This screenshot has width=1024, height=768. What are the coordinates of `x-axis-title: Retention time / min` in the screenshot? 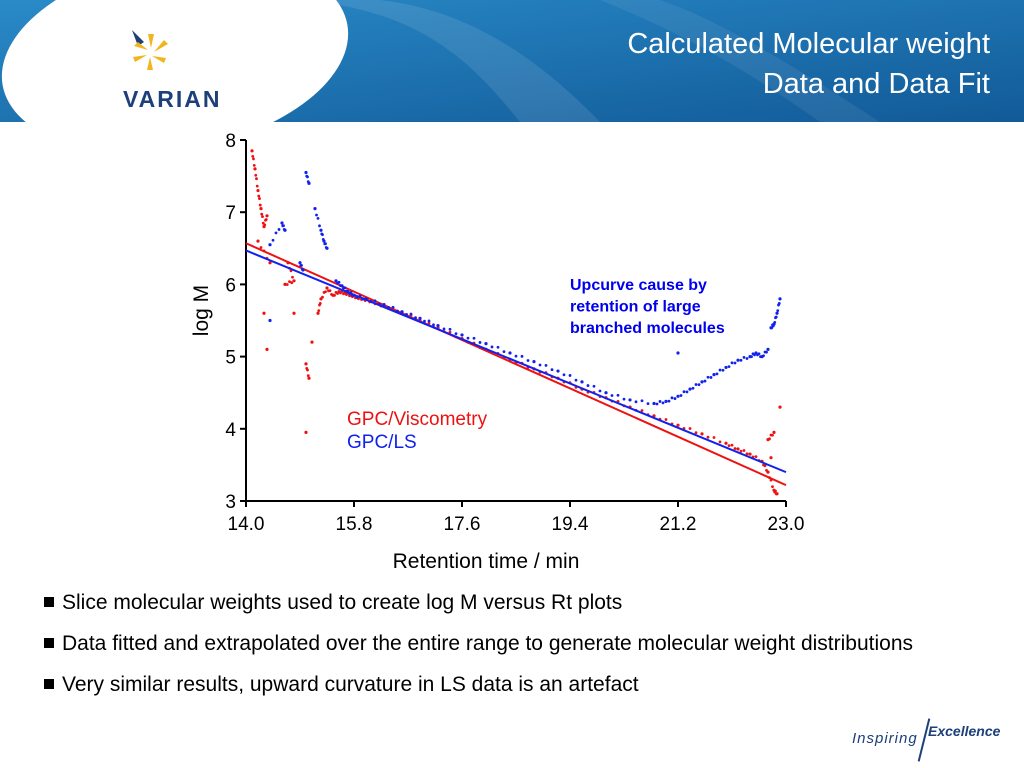 It's located at (486, 561).